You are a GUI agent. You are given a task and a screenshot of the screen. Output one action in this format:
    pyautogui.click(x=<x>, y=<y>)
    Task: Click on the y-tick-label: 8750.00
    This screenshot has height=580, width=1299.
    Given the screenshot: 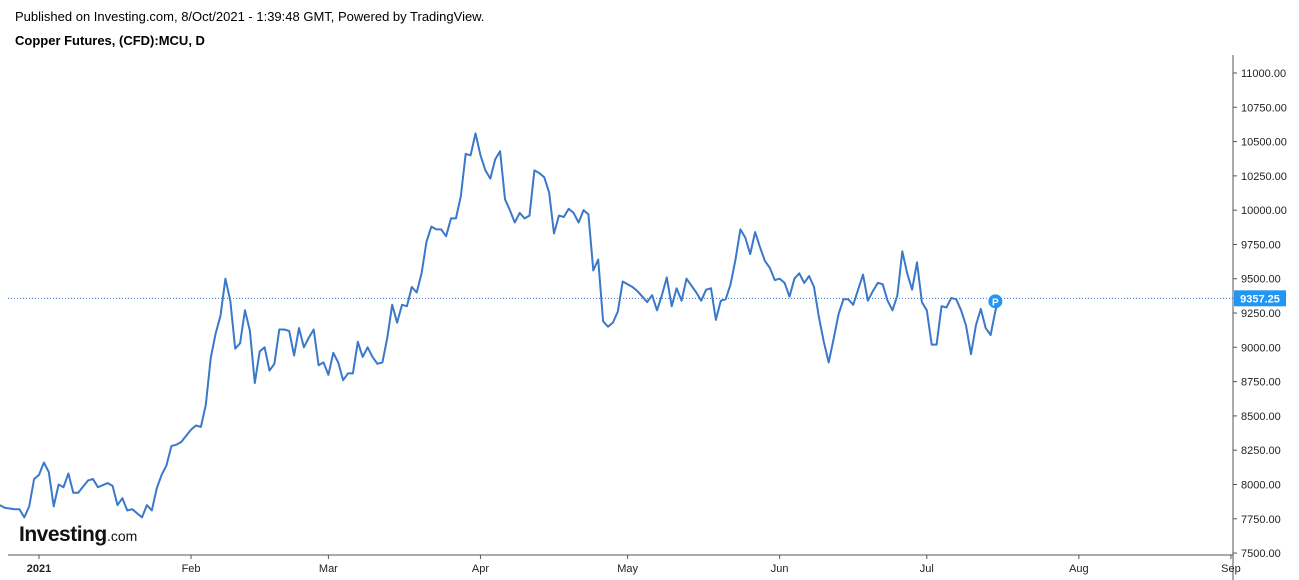 What is the action you would take?
    pyautogui.click(x=1261, y=383)
    